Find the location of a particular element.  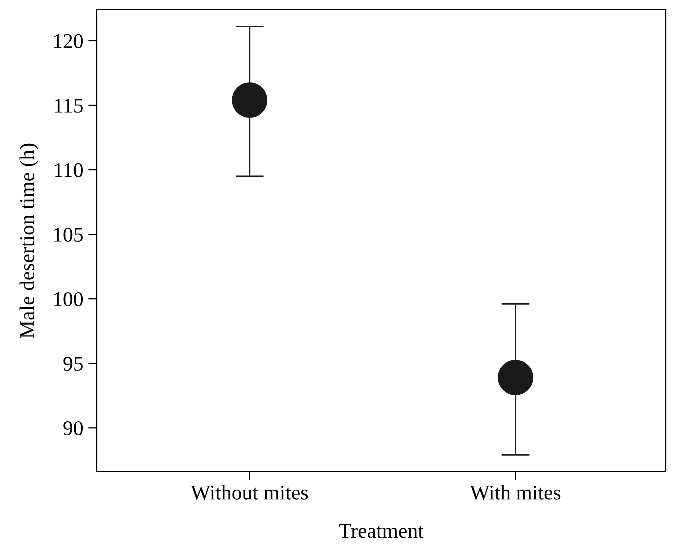

y-axis-title: Male desertion time (h) is located at coordinates (29, 241).